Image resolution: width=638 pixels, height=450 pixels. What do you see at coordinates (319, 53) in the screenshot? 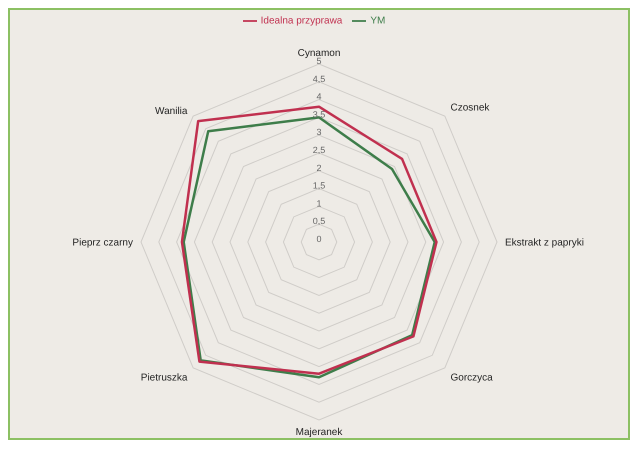
I see `spoke-label: Cynamon` at bounding box center [319, 53].